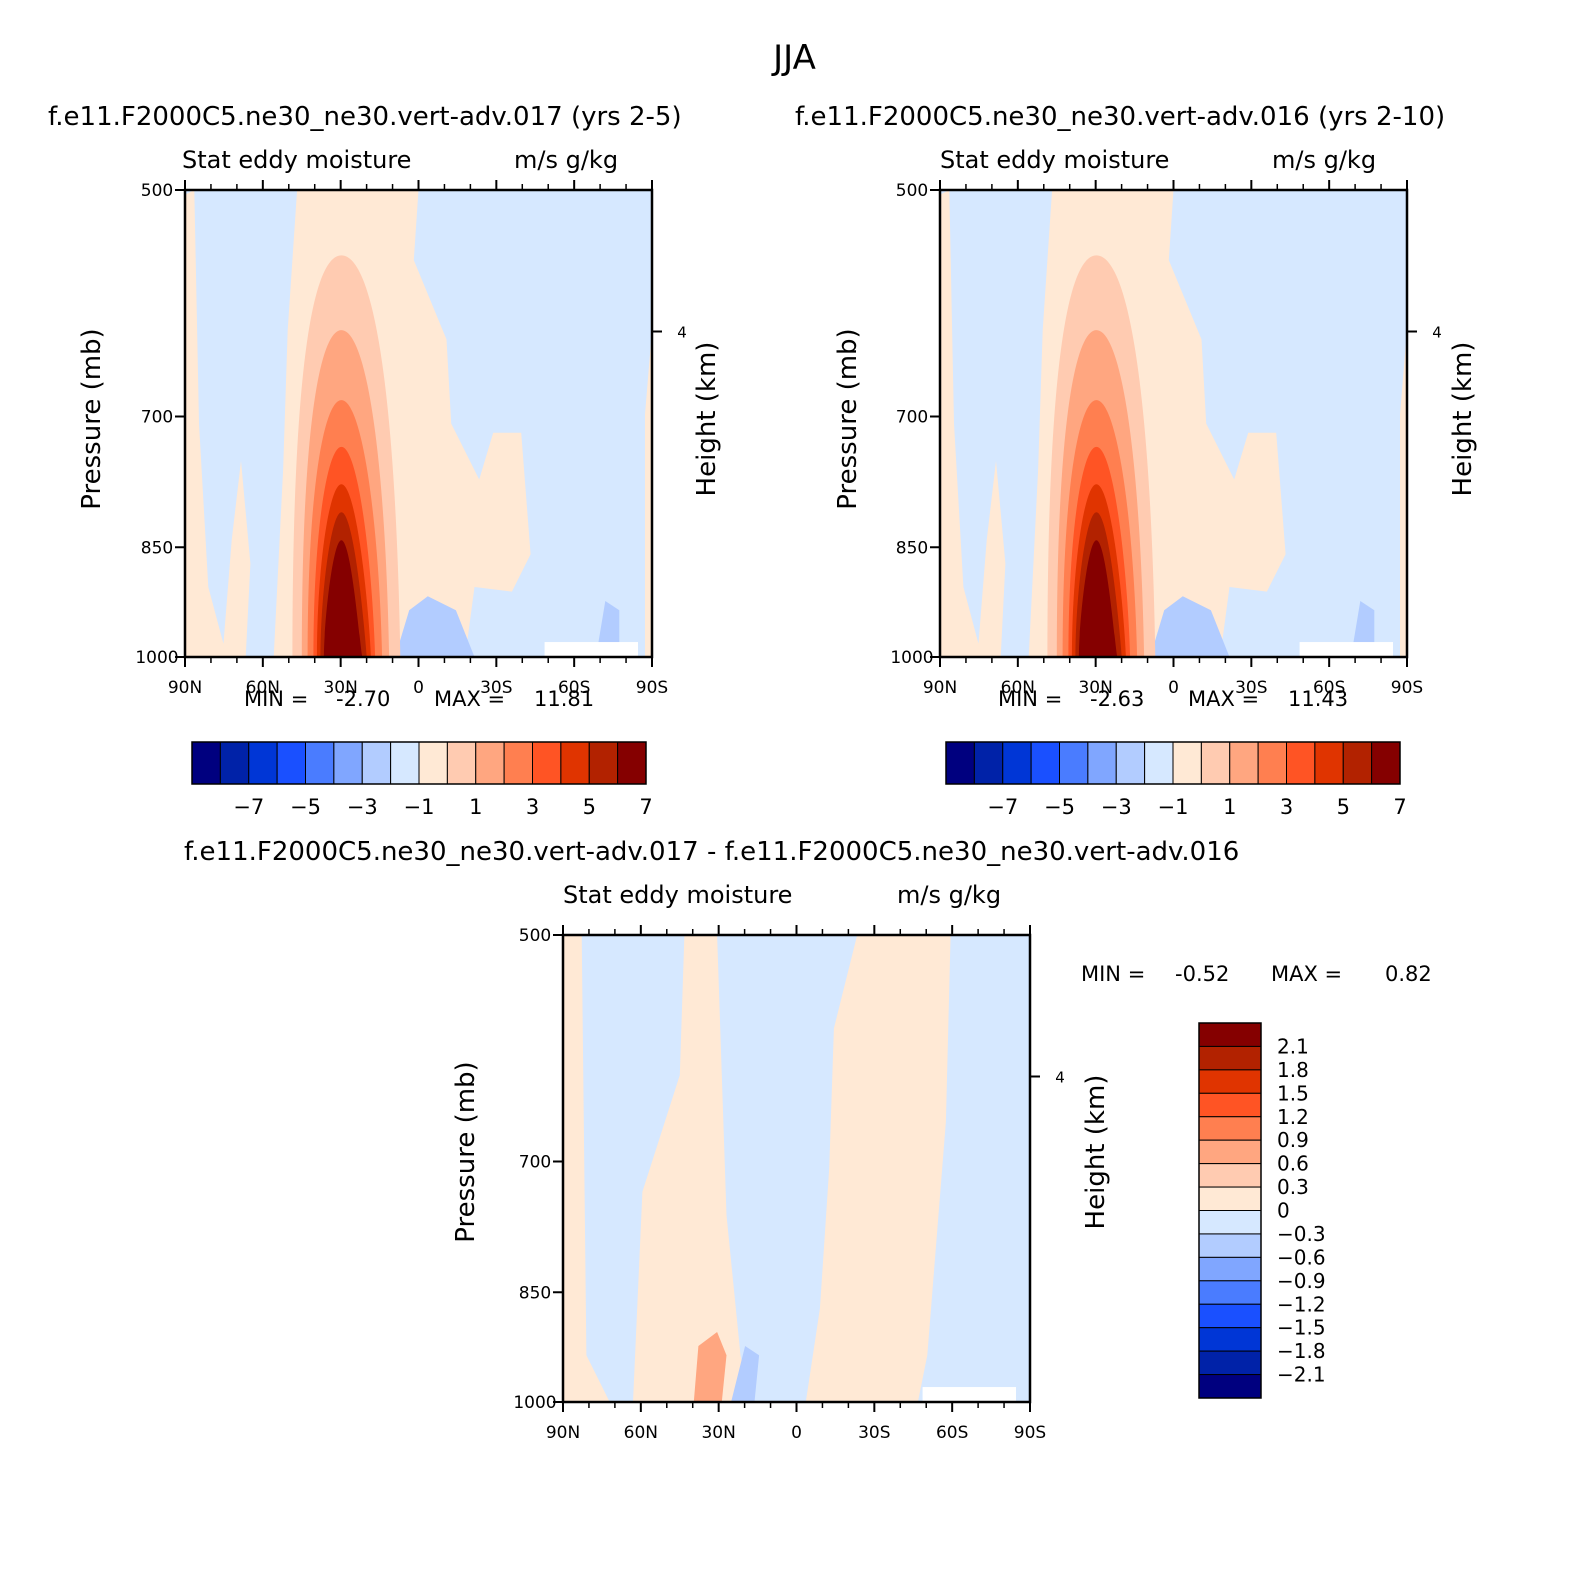  Describe the element at coordinates (1293, 1046) in the screenshot. I see `panel3-colorbar-label: 2.1` at that location.